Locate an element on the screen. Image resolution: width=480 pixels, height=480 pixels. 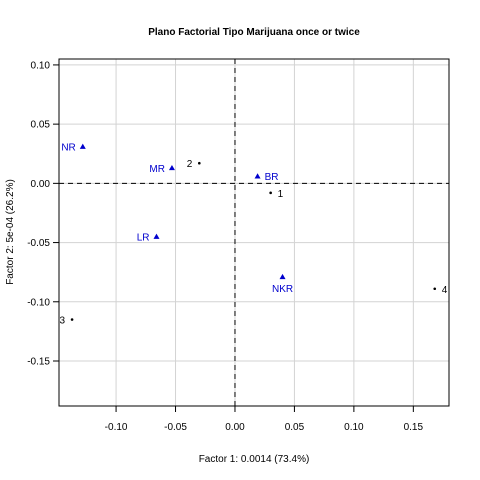
point-marker-nkr is located at coordinates (282, 276).